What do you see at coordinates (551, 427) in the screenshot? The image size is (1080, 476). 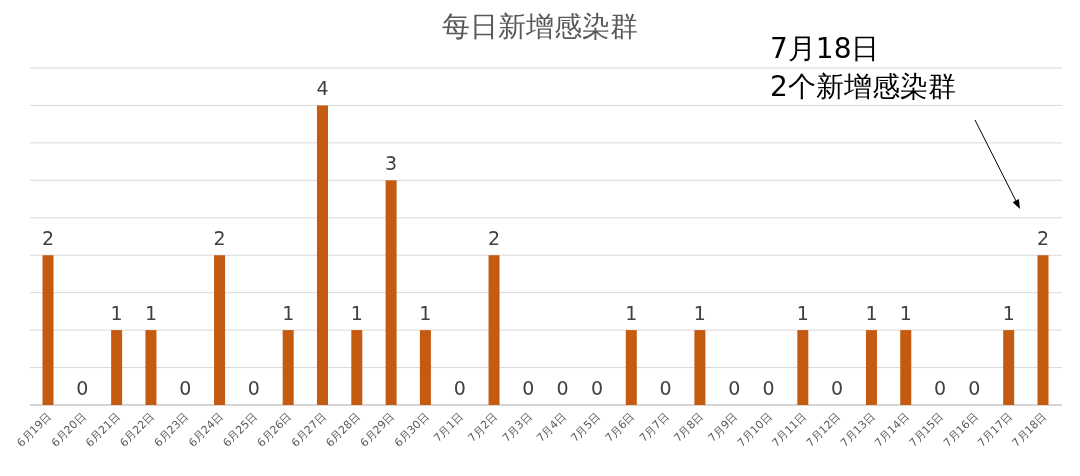 I see `x-tick-label: 7月4日` at bounding box center [551, 427].